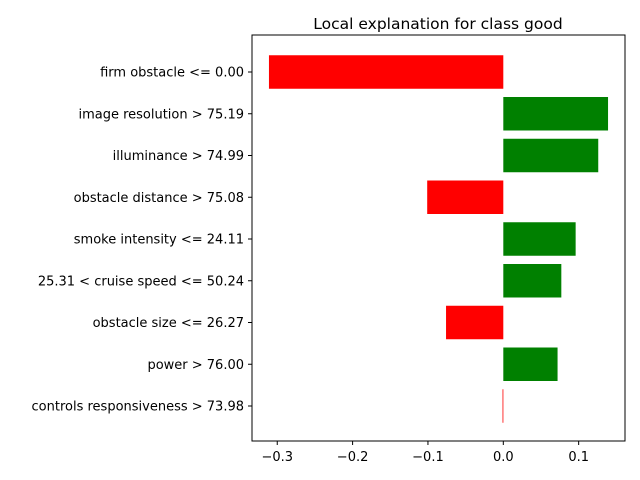 Image resolution: width=640 pixels, height=480 pixels. What do you see at coordinates (168, 323) in the screenshot?
I see `y-tick-label: obstacle size <= 26.27` at bounding box center [168, 323].